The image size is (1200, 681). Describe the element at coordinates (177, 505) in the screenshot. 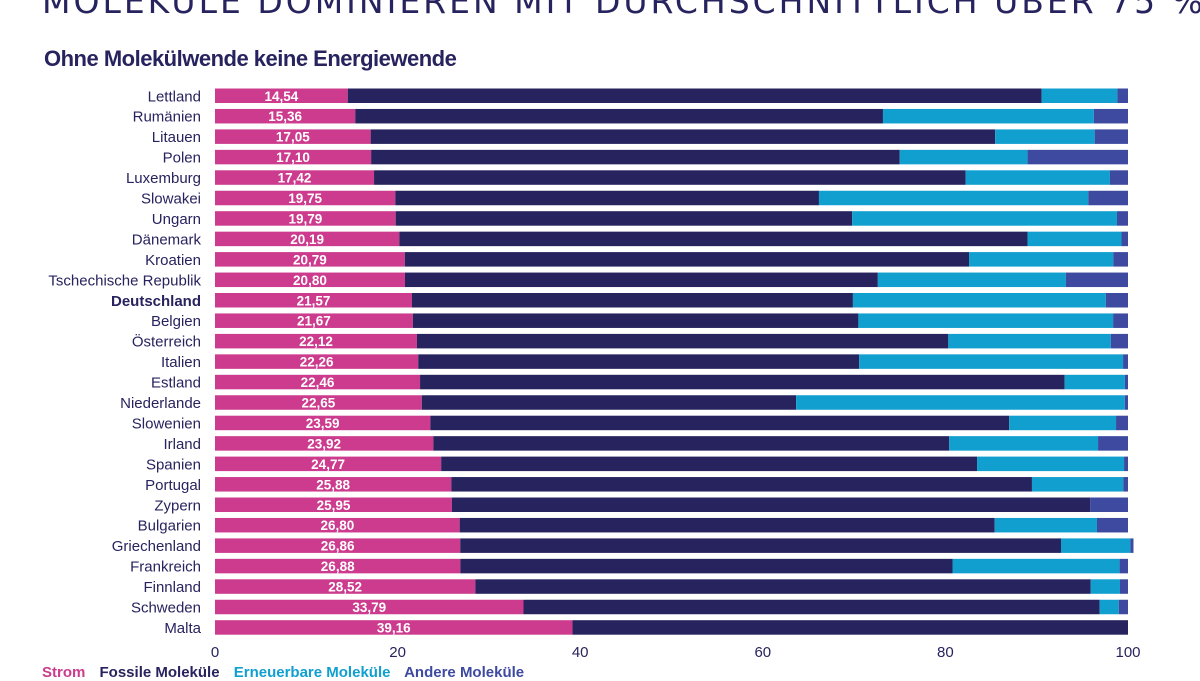

I see `category-label-zypern: Zypern` at that location.